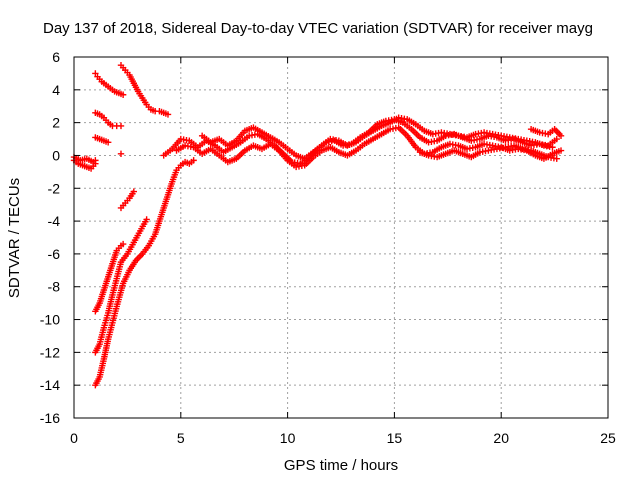 The height and width of the screenshot is (480, 640). What do you see at coordinates (14, 238) in the screenshot?
I see `y-axis-title: SDTVAR / TECUs` at bounding box center [14, 238].